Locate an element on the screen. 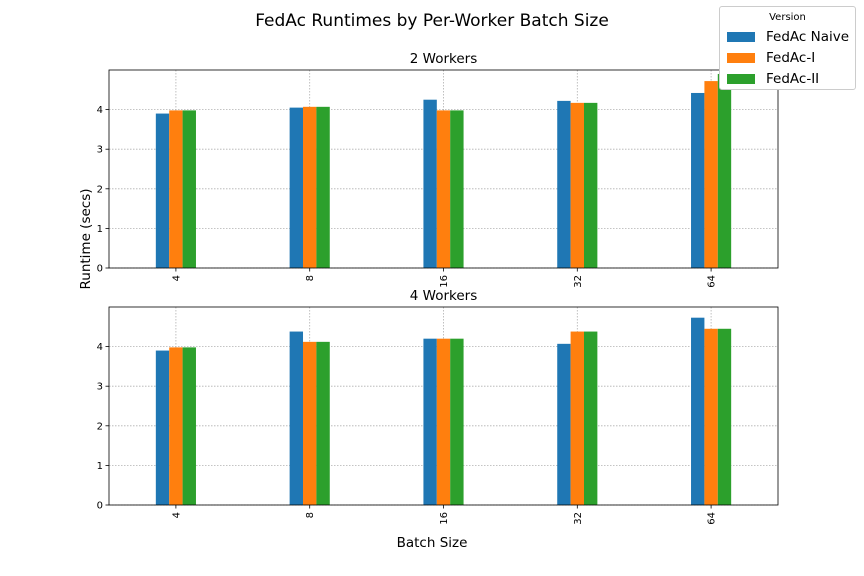 Image resolution: width=864 pixels, height=576 pixels. legend: Version FedAc Naive FedAc-I FedAc-II is located at coordinates (787, 48).